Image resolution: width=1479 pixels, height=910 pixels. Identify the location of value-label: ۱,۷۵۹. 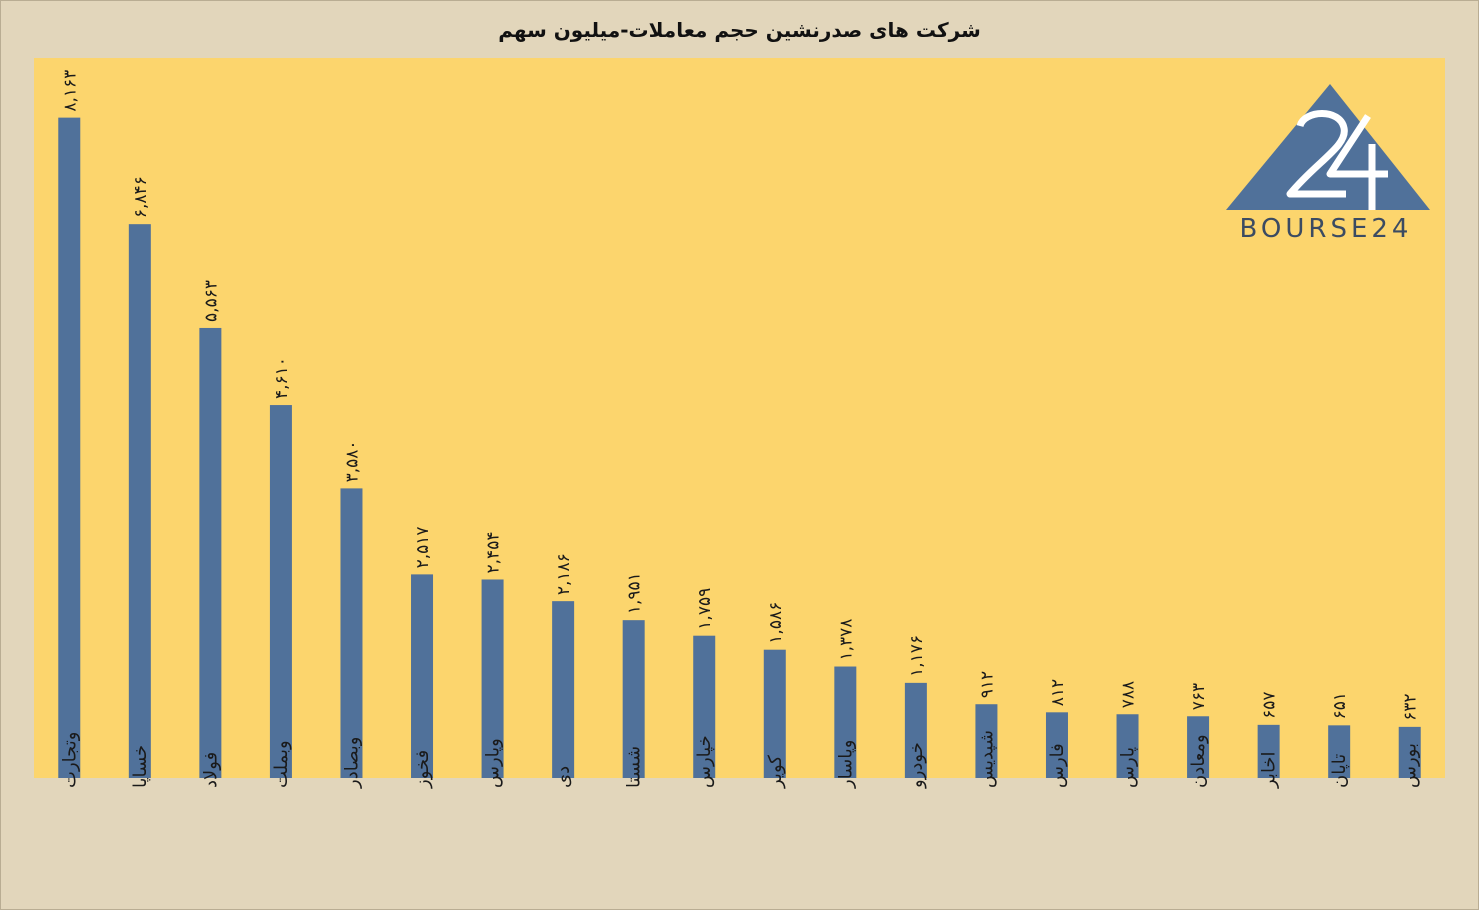
(705, 609).